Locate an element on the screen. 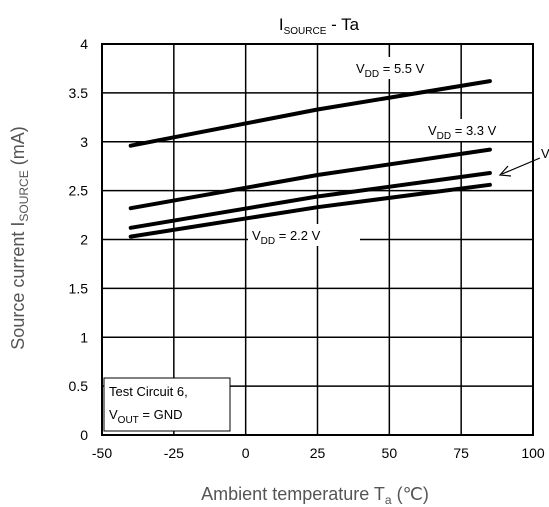 The image size is (549, 507). y-tick-label: 4 is located at coordinates (84, 44).